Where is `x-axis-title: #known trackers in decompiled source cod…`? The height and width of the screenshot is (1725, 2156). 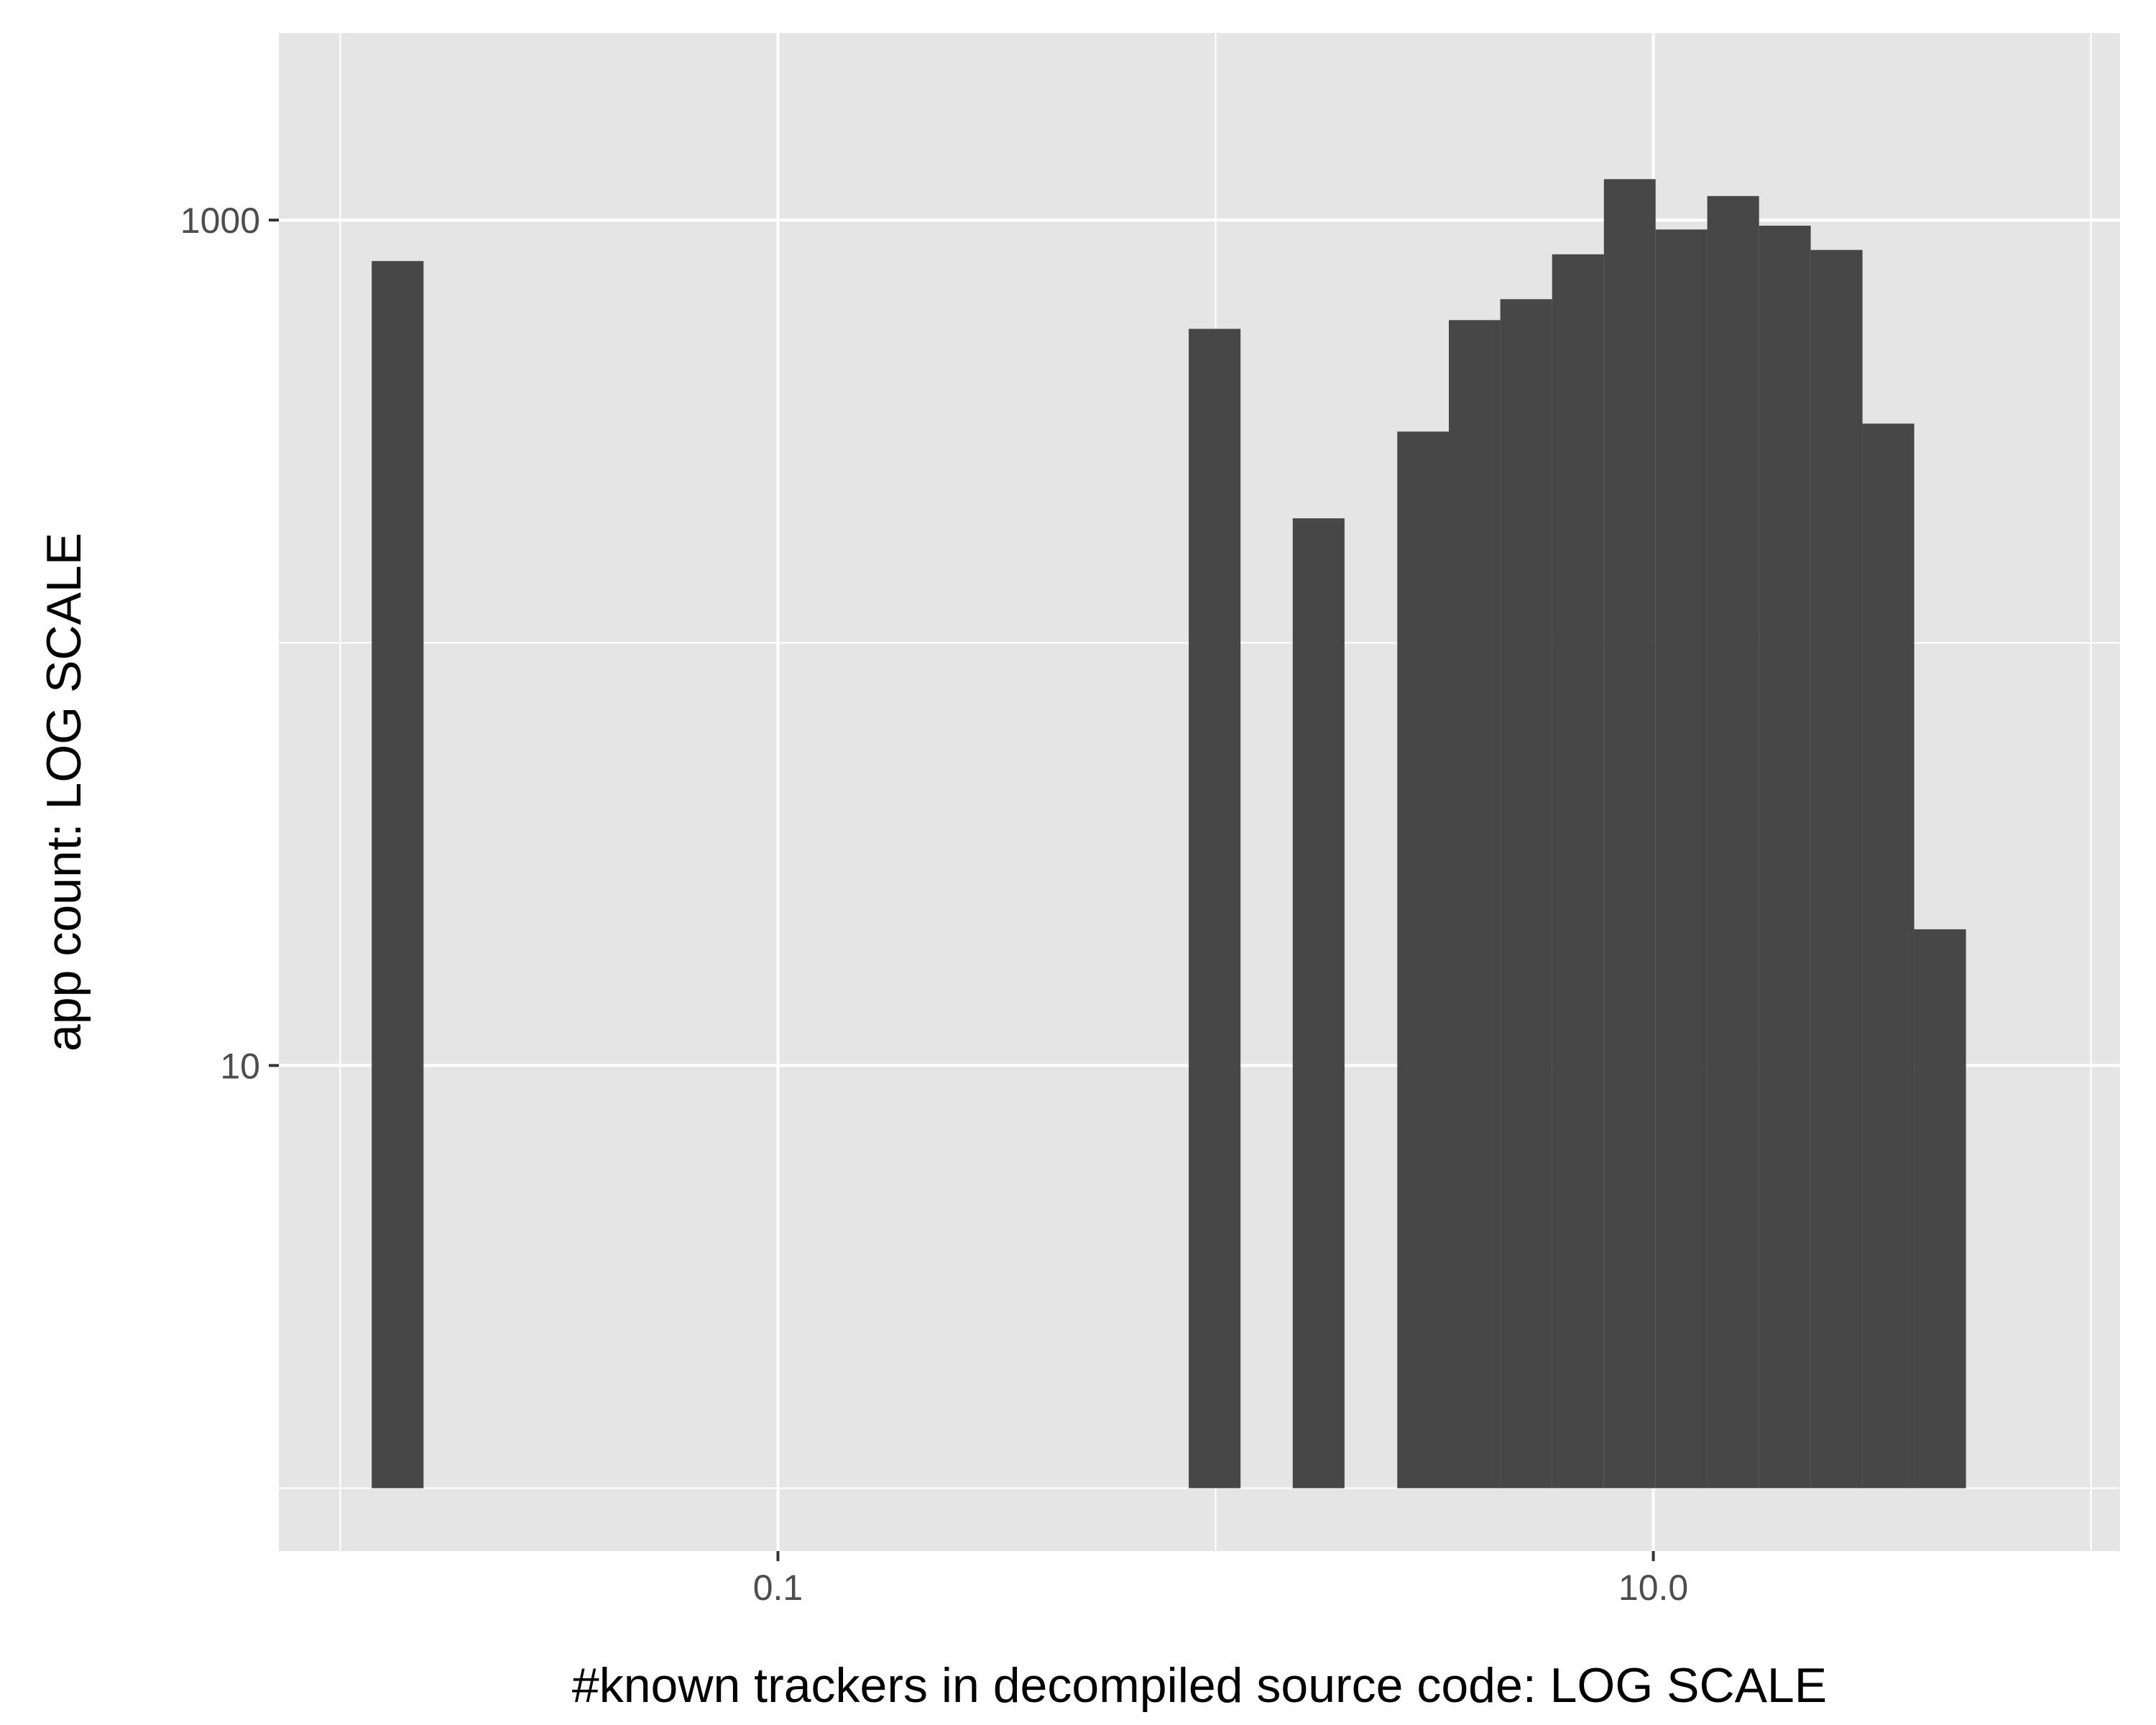 x-axis-title: #known trackers in decompiled source cod… is located at coordinates (1199, 1685).